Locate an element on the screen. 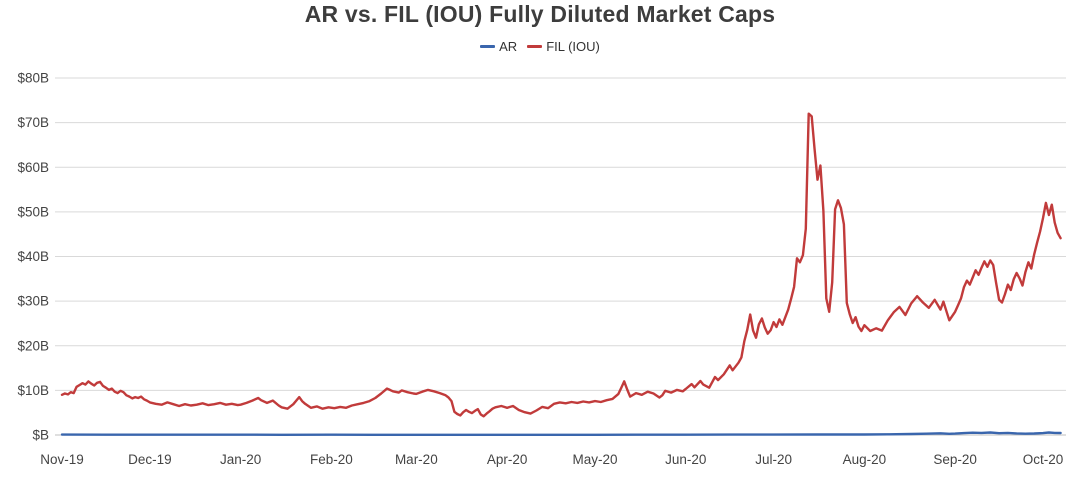 Image resolution: width=1080 pixels, height=478 pixels. legend-item-fil-iou: FIL (IOU) is located at coordinates (563, 46).